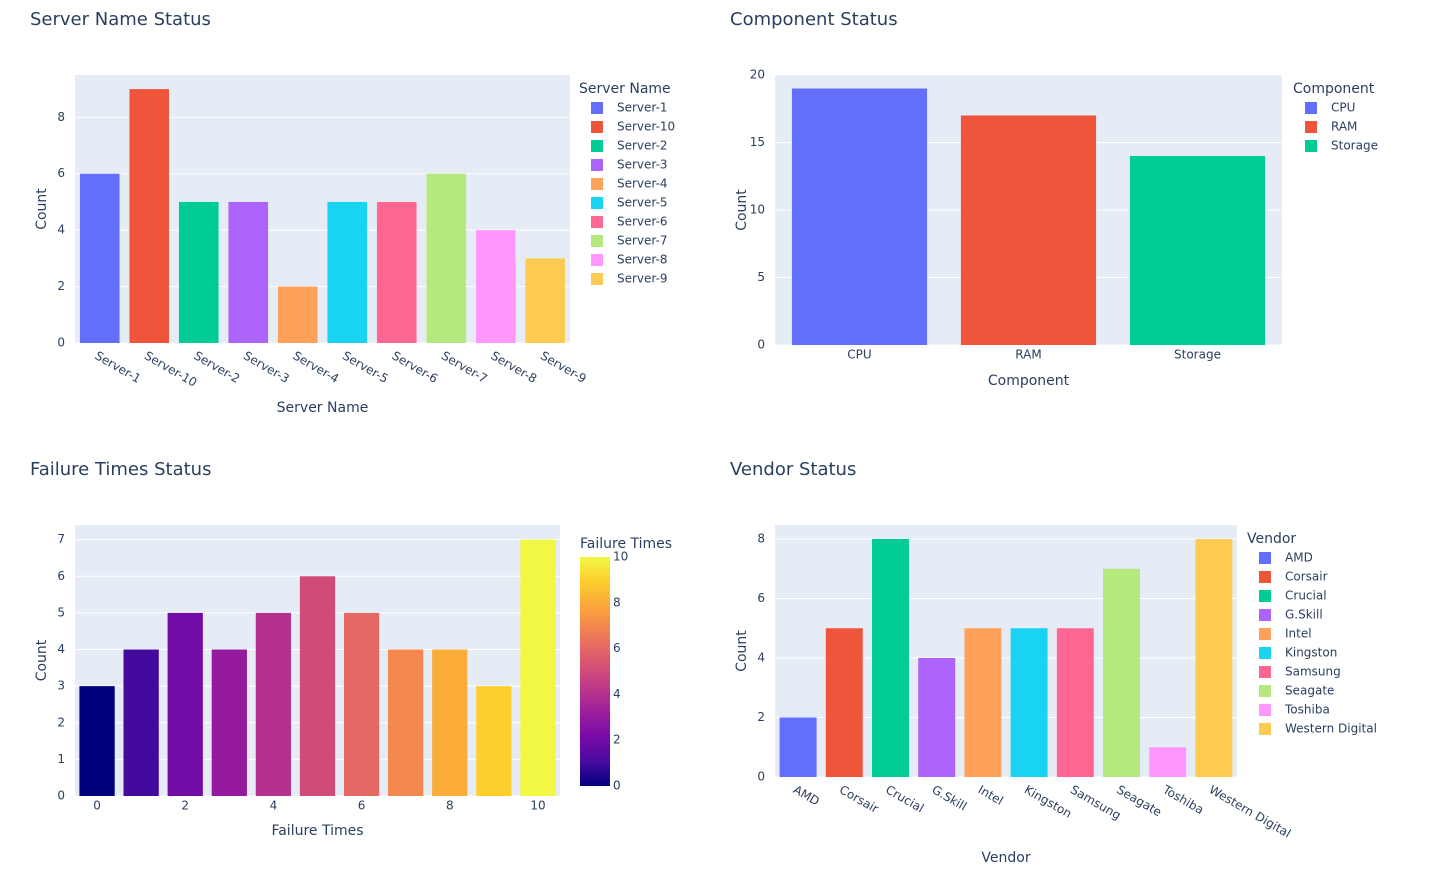 The height and width of the screenshot is (879, 1443). I want to click on x-tick-label: Kingston, so click(1048, 802).